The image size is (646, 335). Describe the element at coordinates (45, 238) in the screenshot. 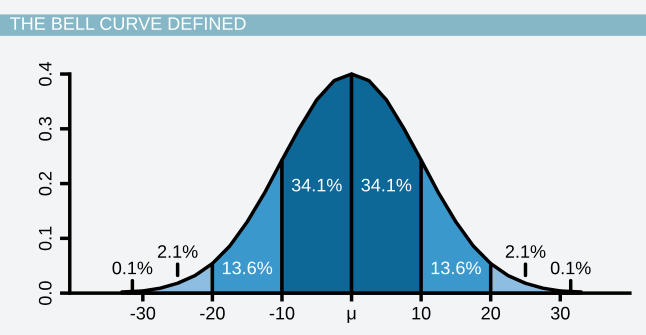

I see `y-tick-label: 0.1` at that location.